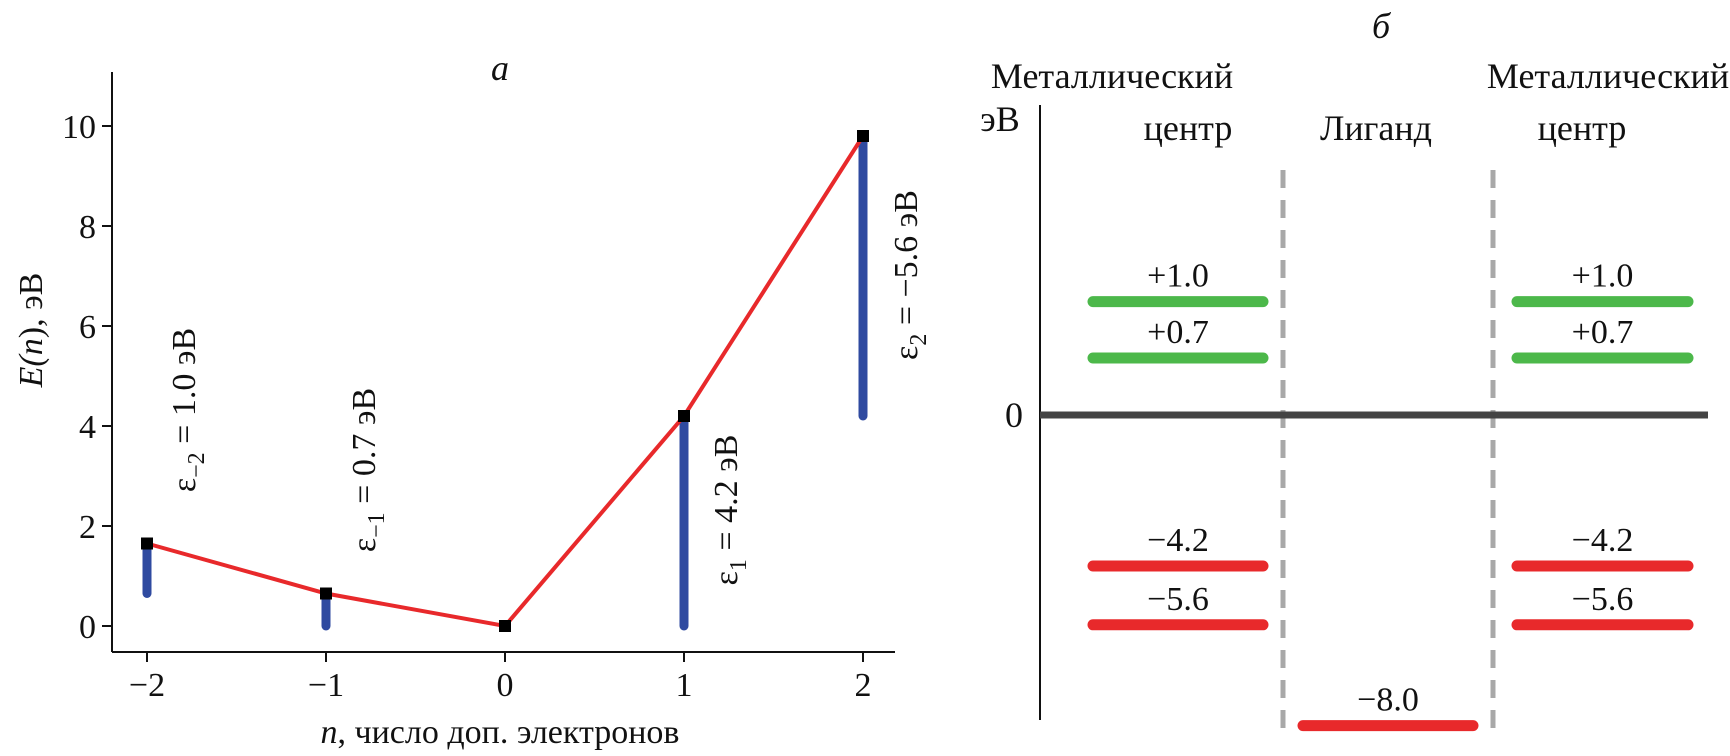 The height and width of the screenshot is (756, 1730). Describe the element at coordinates (1608, 76) in the screenshot. I see `col-right-line1: Металлический` at that location.